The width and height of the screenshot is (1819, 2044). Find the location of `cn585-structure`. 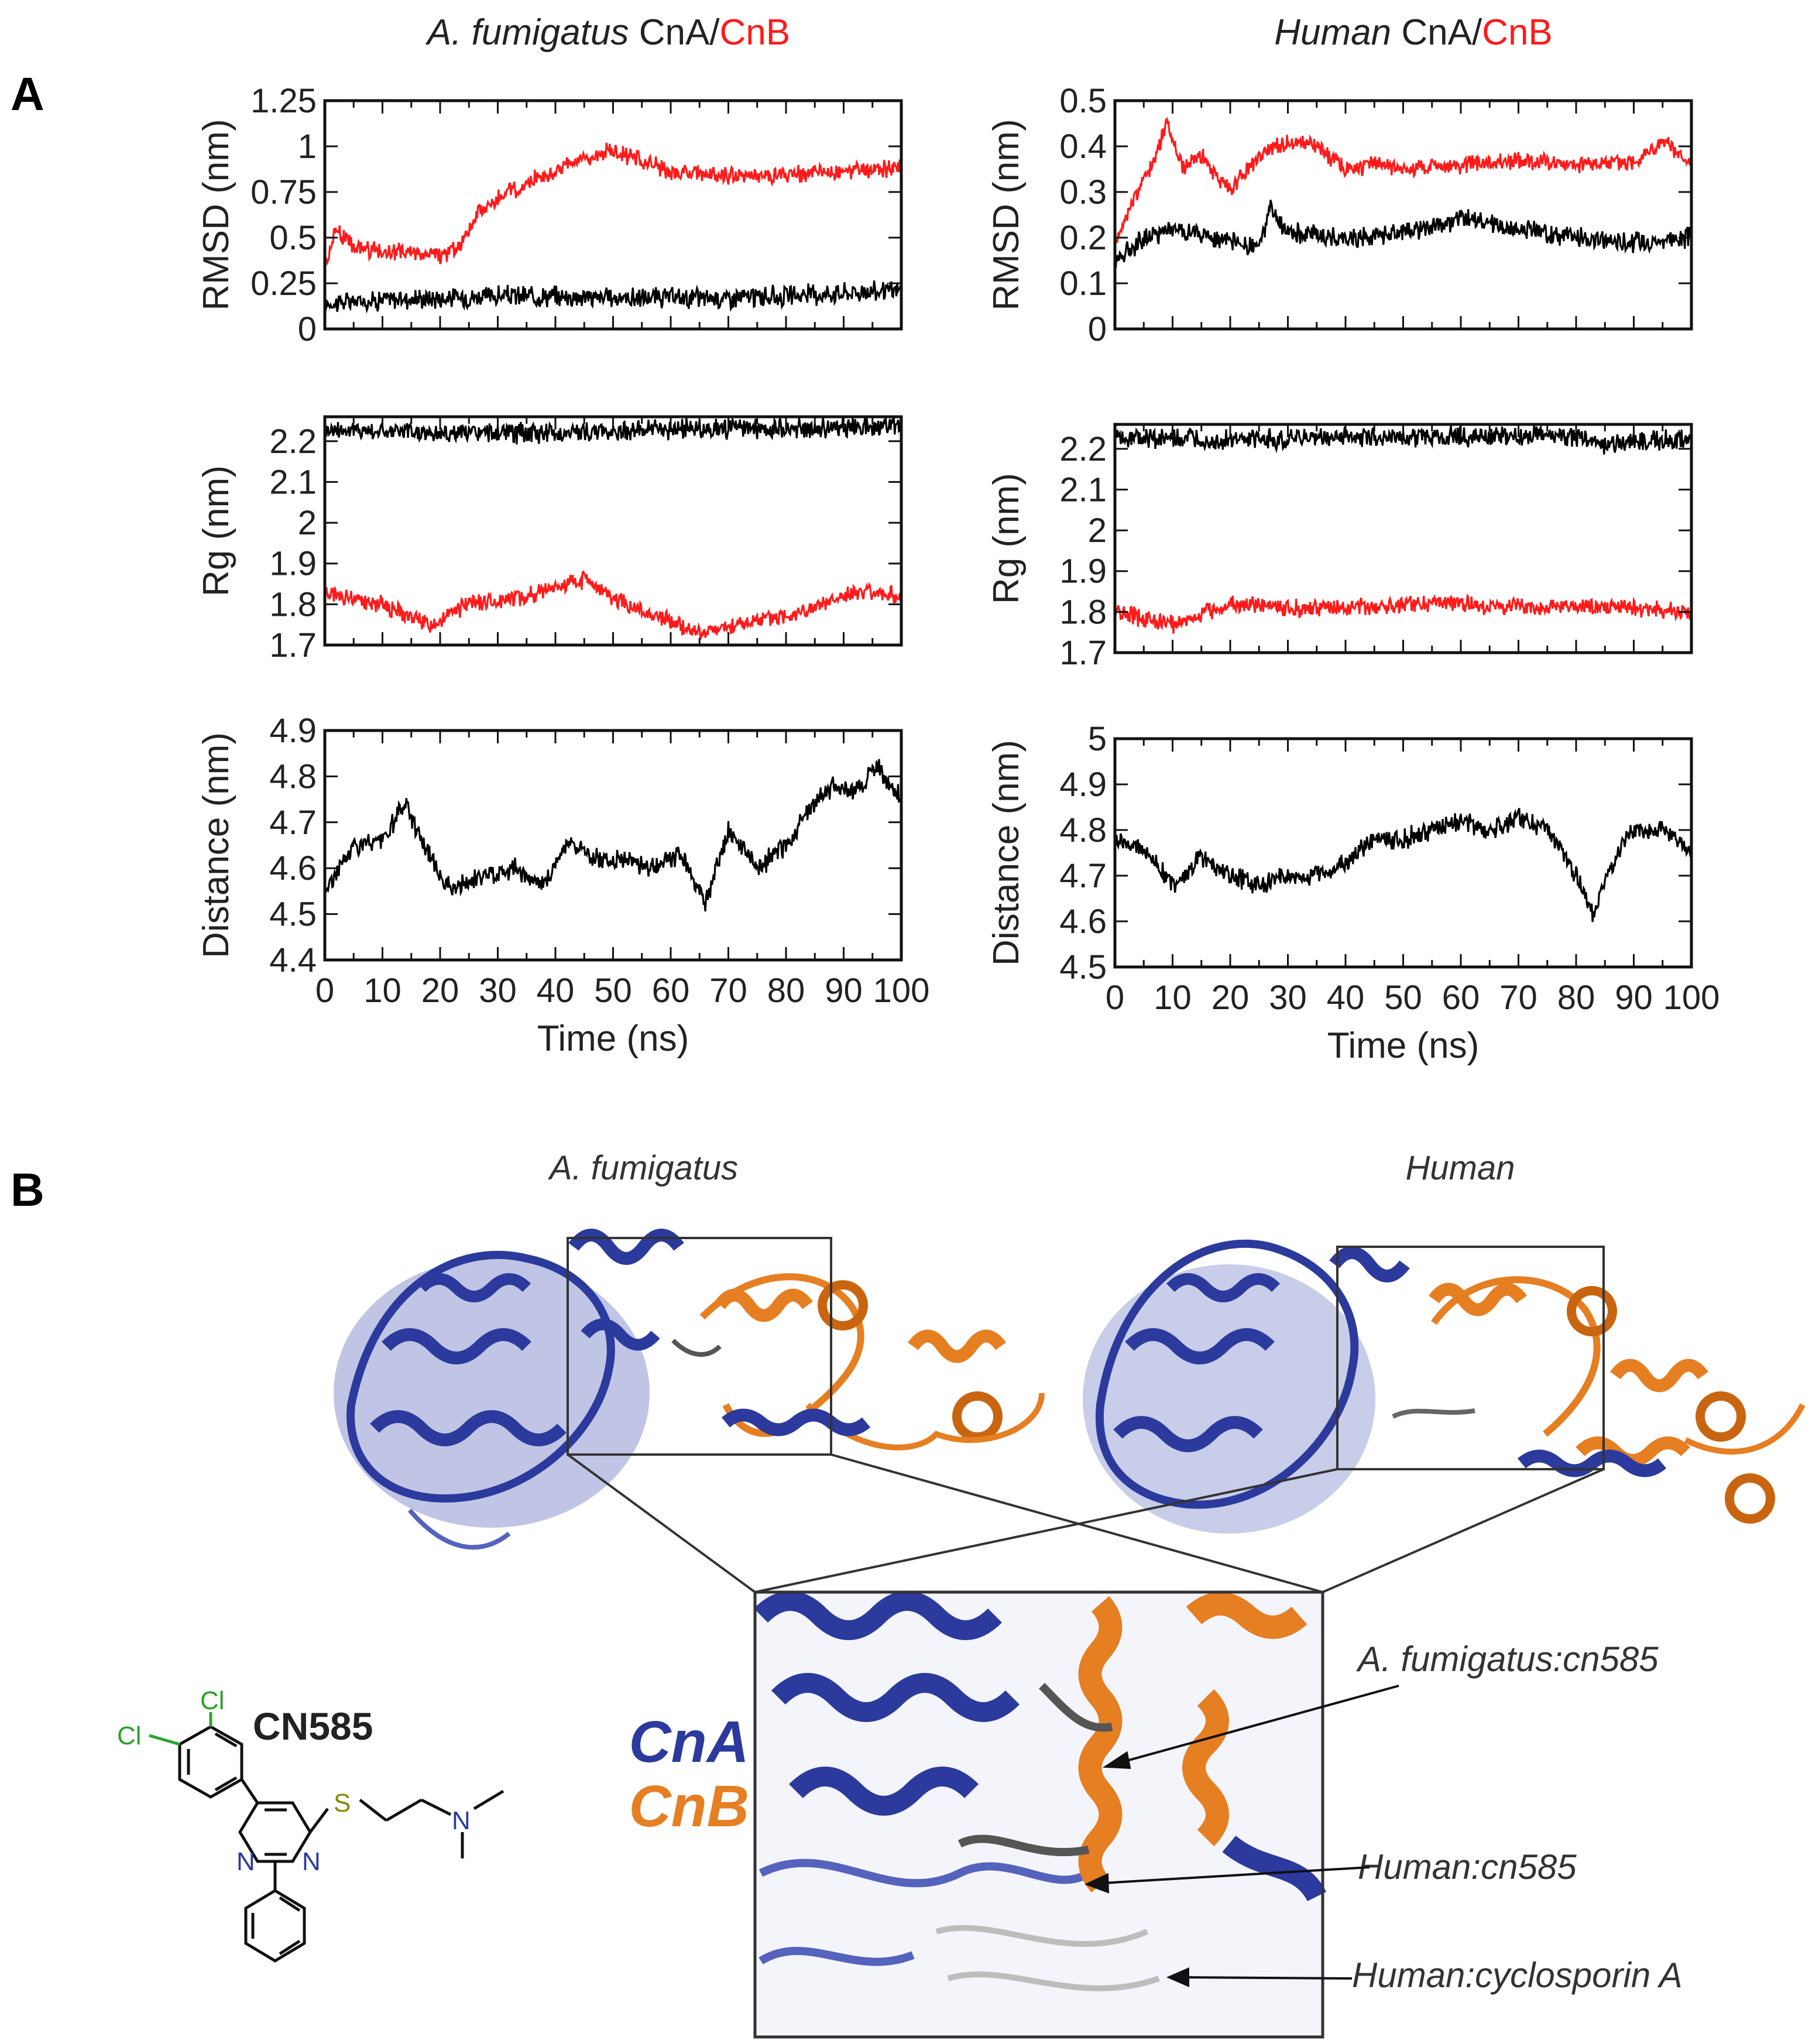

cn585-structure is located at coordinates (326, 1838).